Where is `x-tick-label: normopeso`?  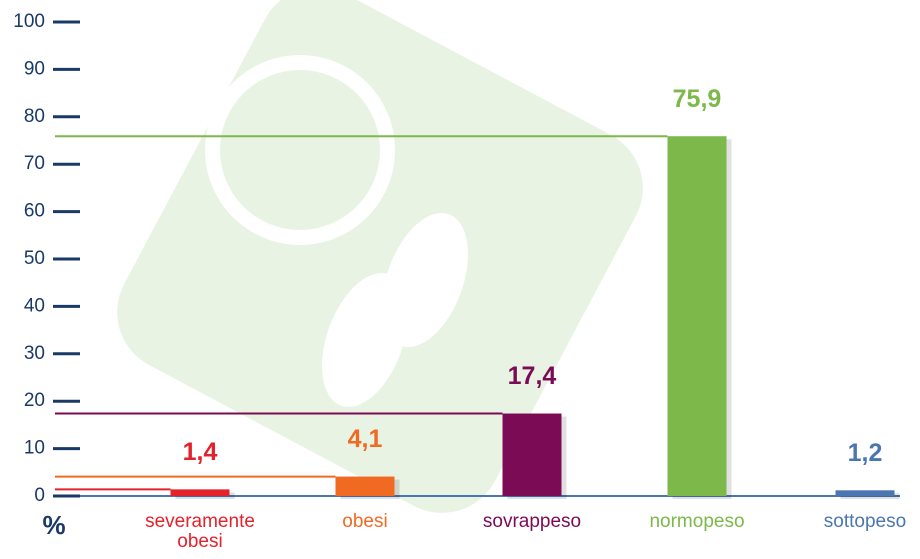
x-tick-label: normopeso is located at coordinates (697, 521).